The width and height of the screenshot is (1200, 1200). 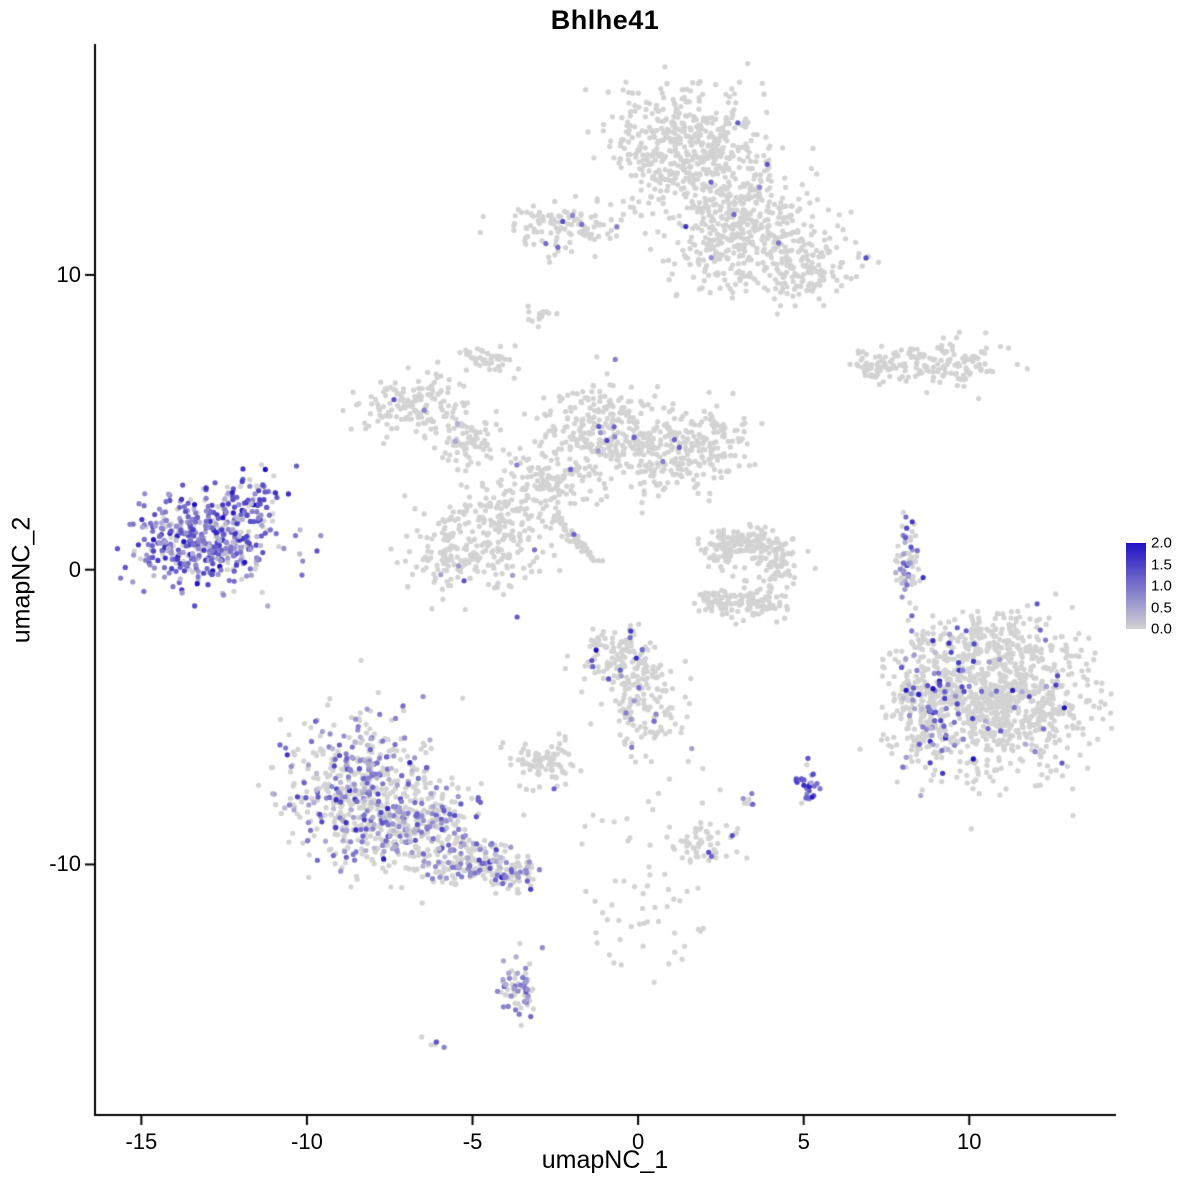 I want to click on legend-tick-label: 0.0, so click(x=1161, y=629).